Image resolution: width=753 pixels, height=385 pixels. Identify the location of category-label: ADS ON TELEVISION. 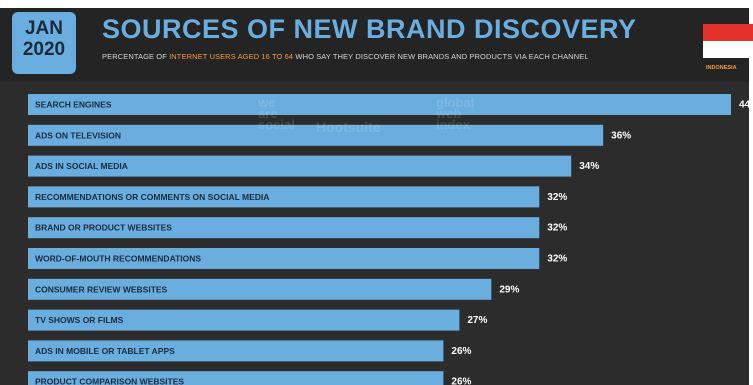
(78, 135).